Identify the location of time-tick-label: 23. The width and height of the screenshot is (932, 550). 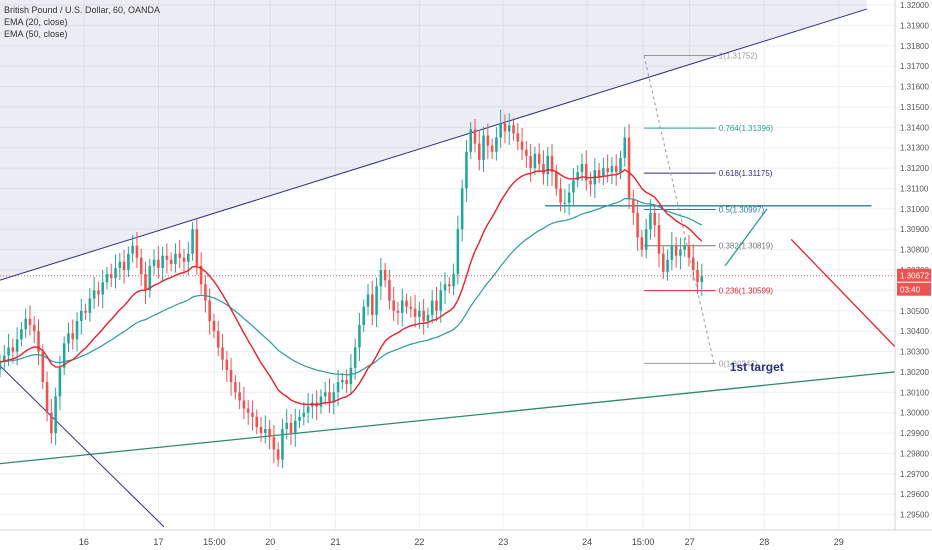
(503, 542).